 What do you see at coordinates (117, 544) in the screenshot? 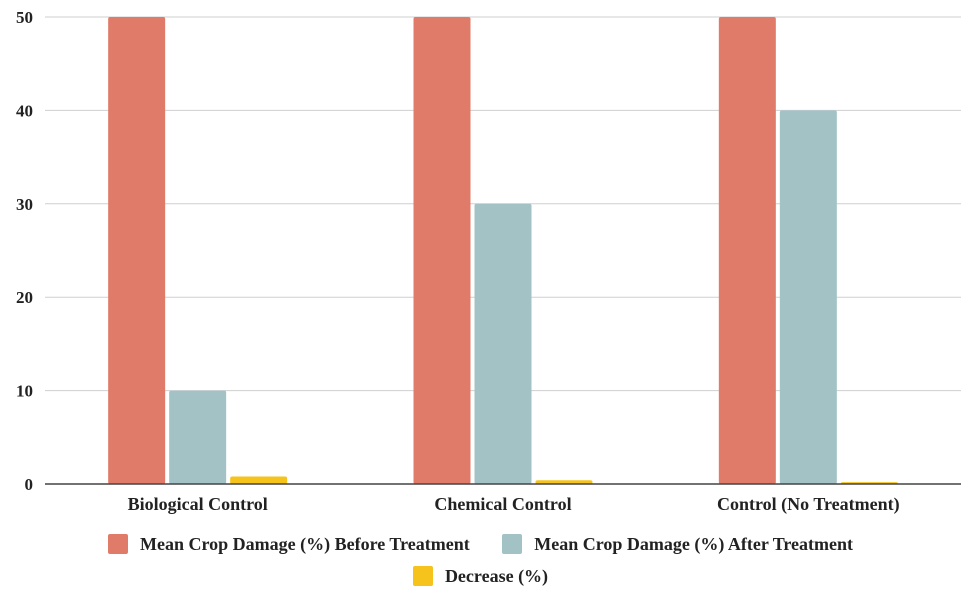
I see `legend-swatch-before` at bounding box center [117, 544].